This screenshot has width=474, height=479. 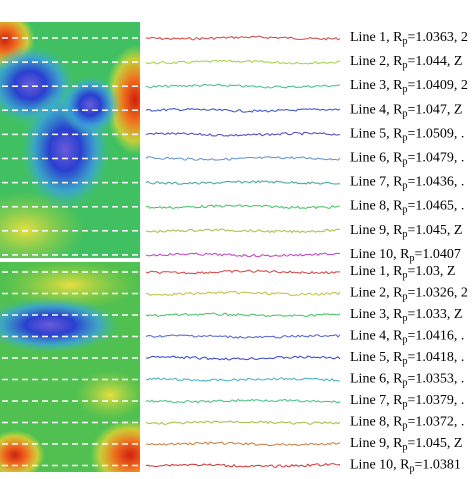 I want to click on line-label: Line 5, Rp=1.0418, ., so click(x=407, y=358).